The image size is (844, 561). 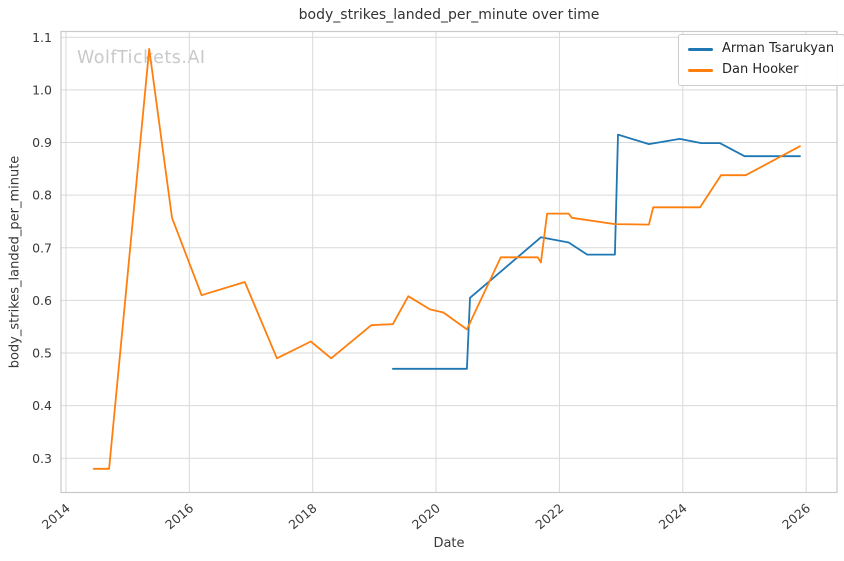 What do you see at coordinates (449, 15) in the screenshot?
I see `chart-title: body_strikes_landed_per_minute over time` at bounding box center [449, 15].